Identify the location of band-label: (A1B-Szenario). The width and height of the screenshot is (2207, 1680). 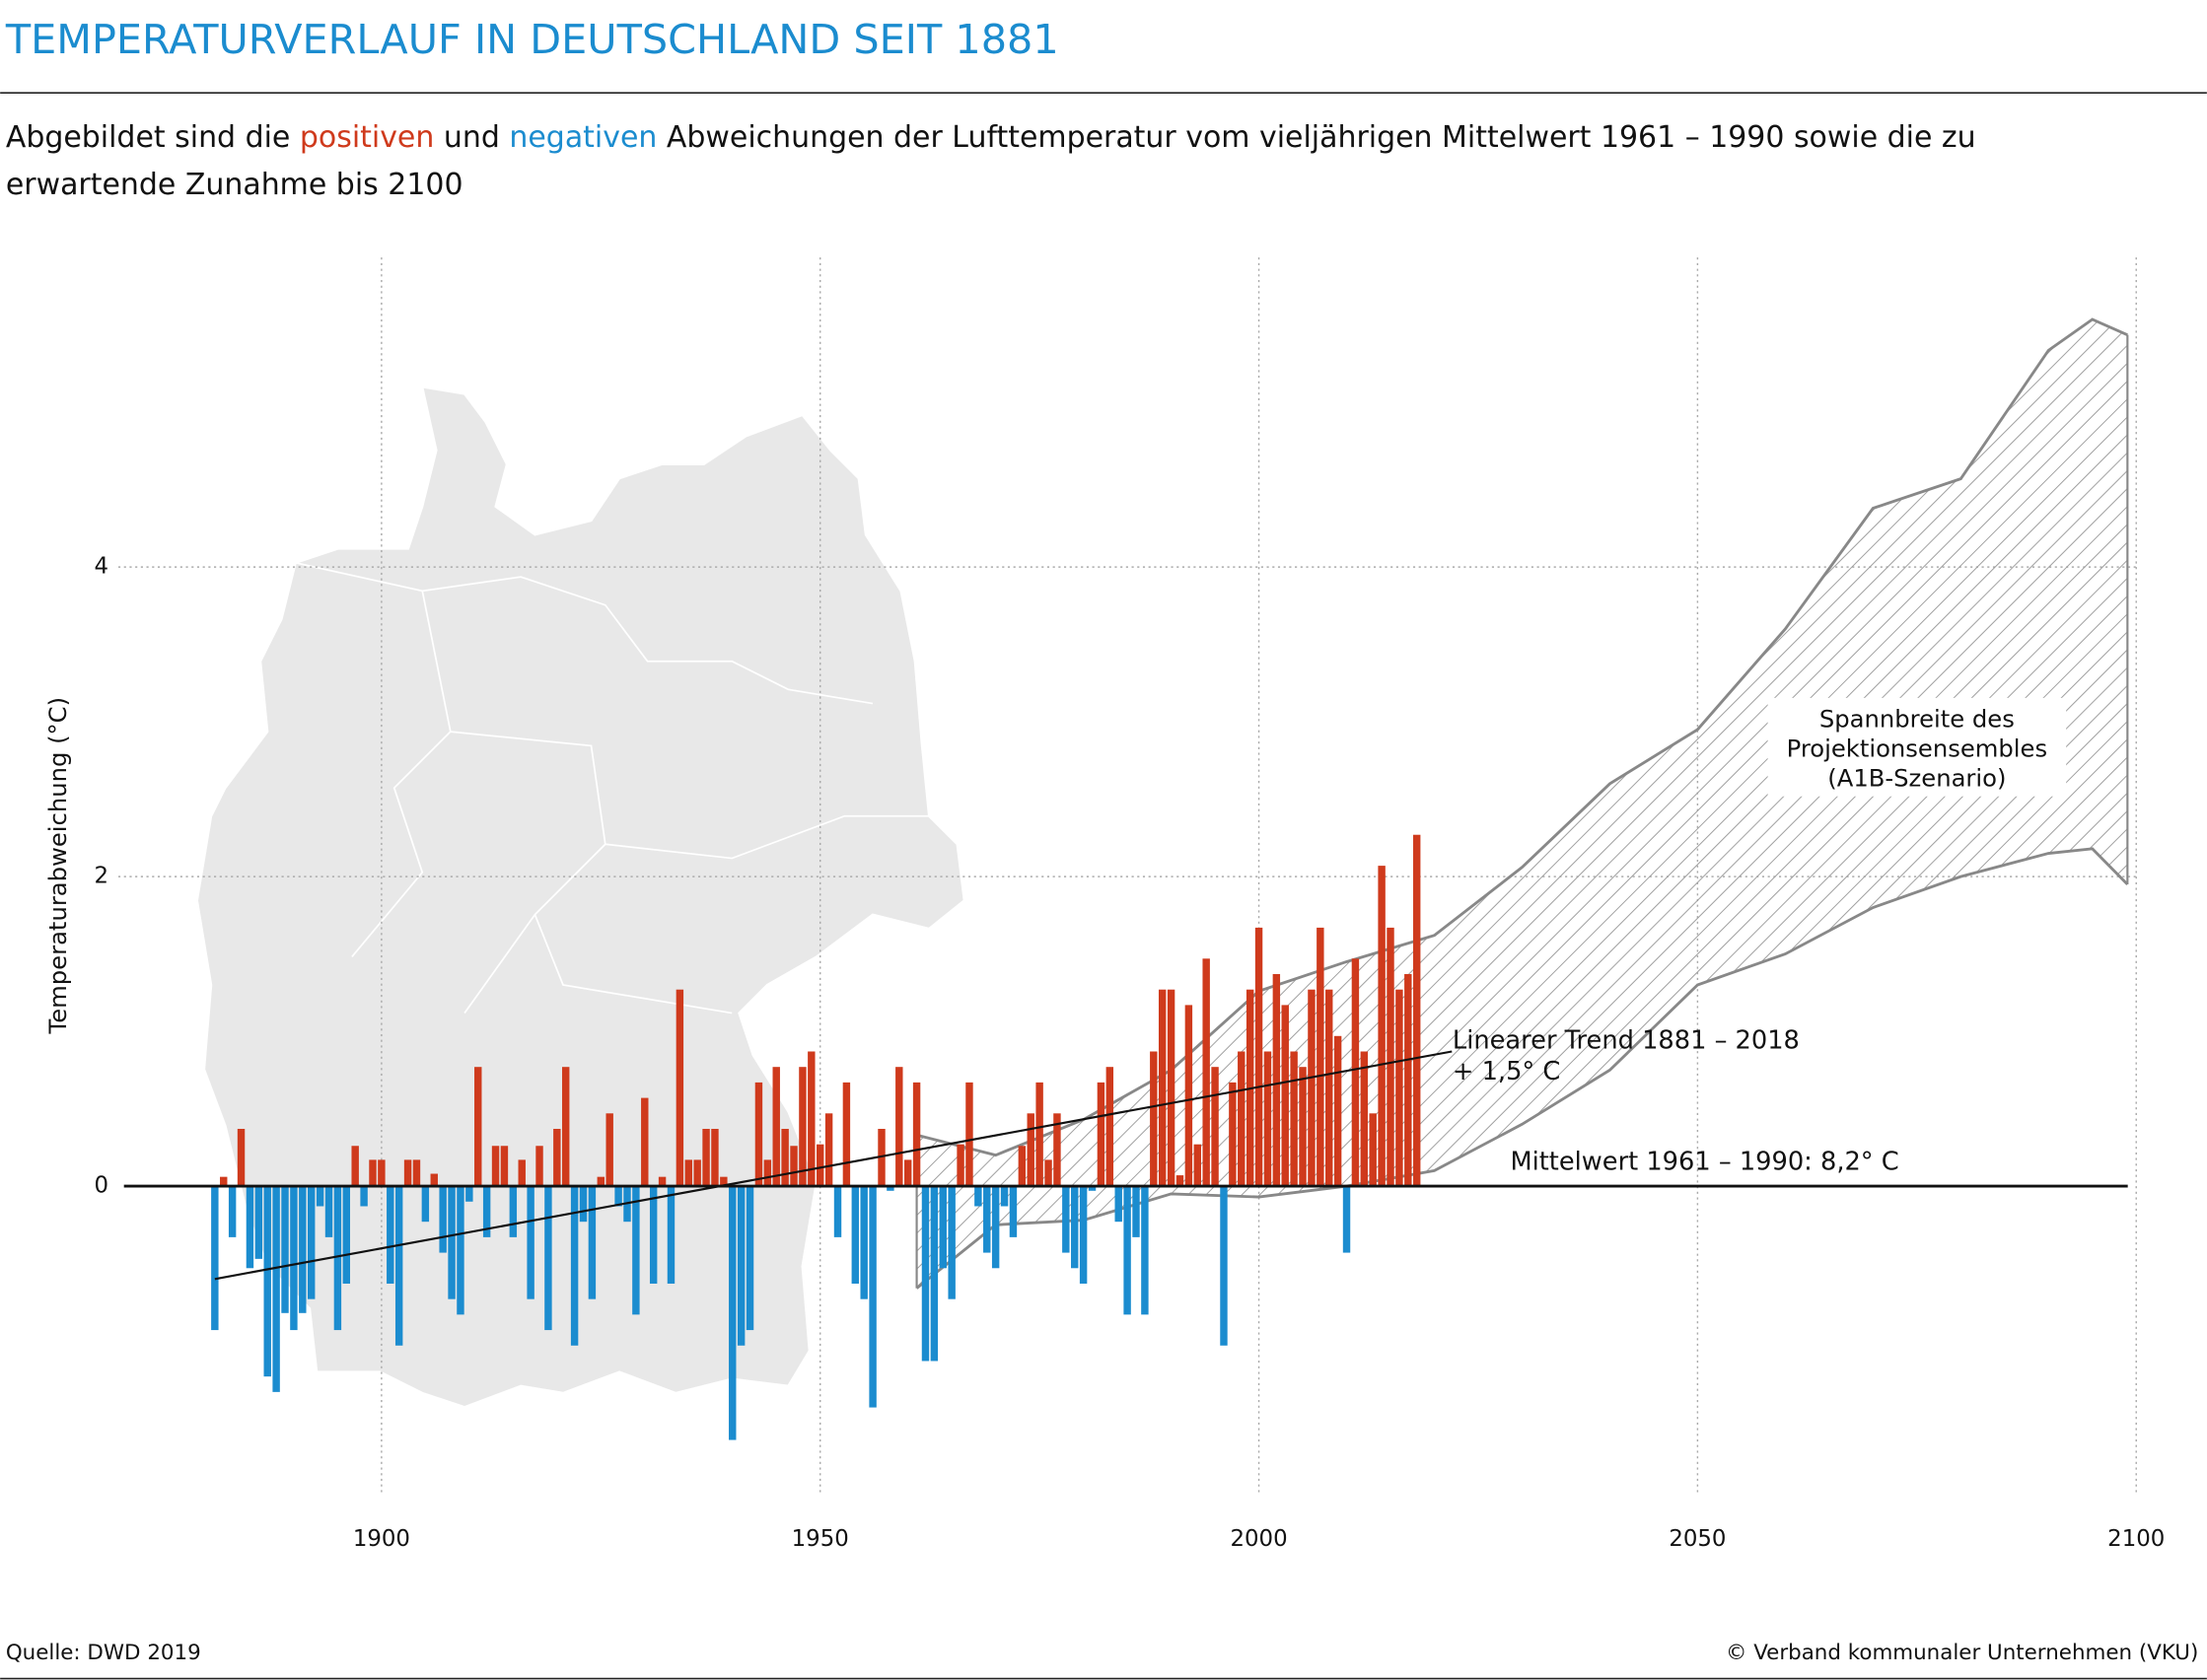
(1917, 778).